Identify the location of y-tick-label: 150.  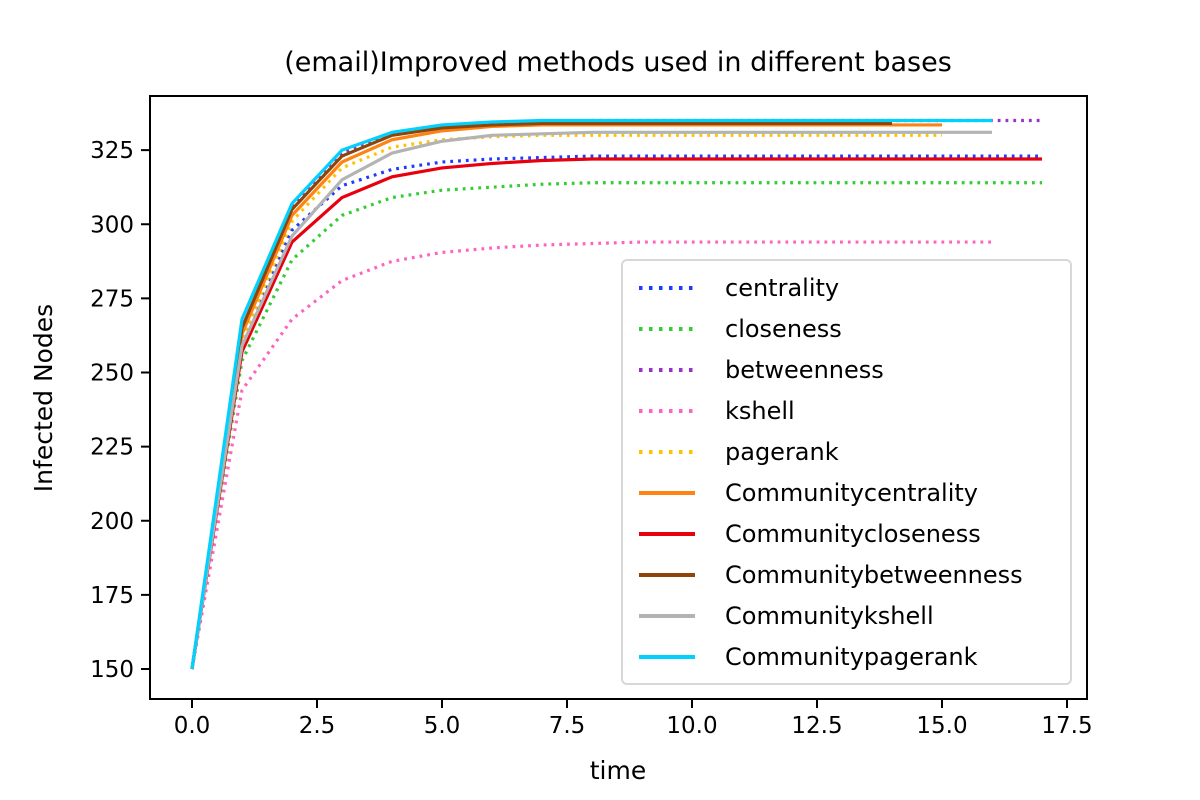
(112, 670).